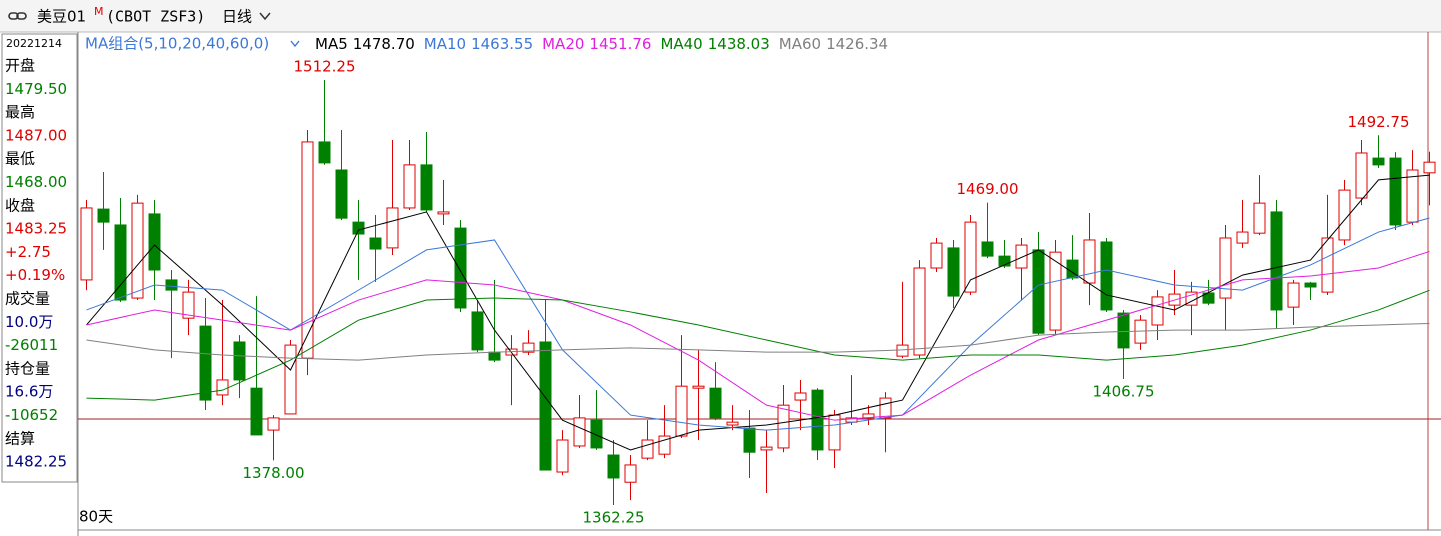 The height and width of the screenshot is (536, 1441). I want to click on legend-entry: MA40 1438.03, so click(714, 44).